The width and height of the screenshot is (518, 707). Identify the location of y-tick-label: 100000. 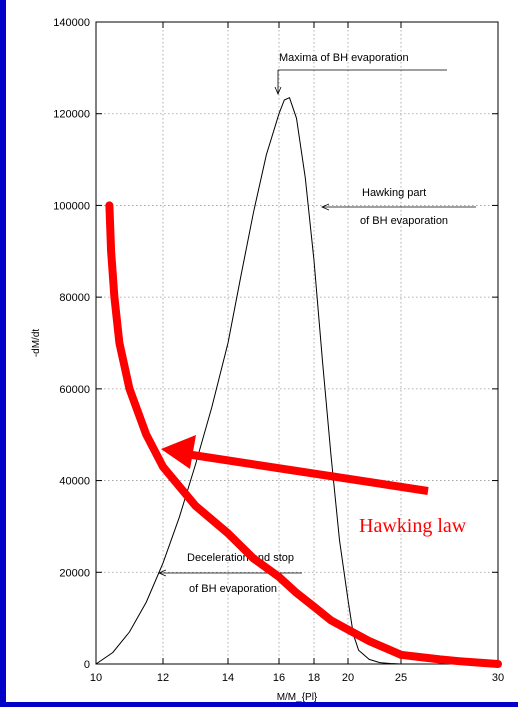
(71, 206).